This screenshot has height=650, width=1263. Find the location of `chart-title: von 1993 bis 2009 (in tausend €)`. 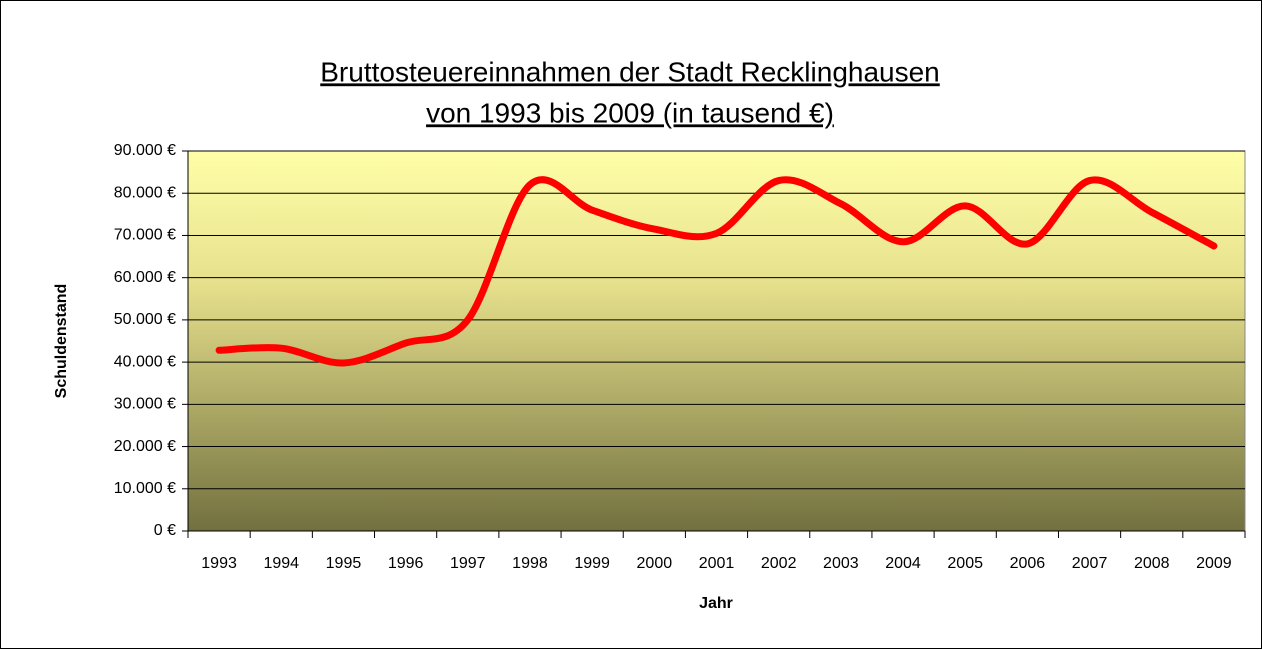

chart-title: von 1993 bis 2009 (in tausend €) is located at coordinates (630, 112).